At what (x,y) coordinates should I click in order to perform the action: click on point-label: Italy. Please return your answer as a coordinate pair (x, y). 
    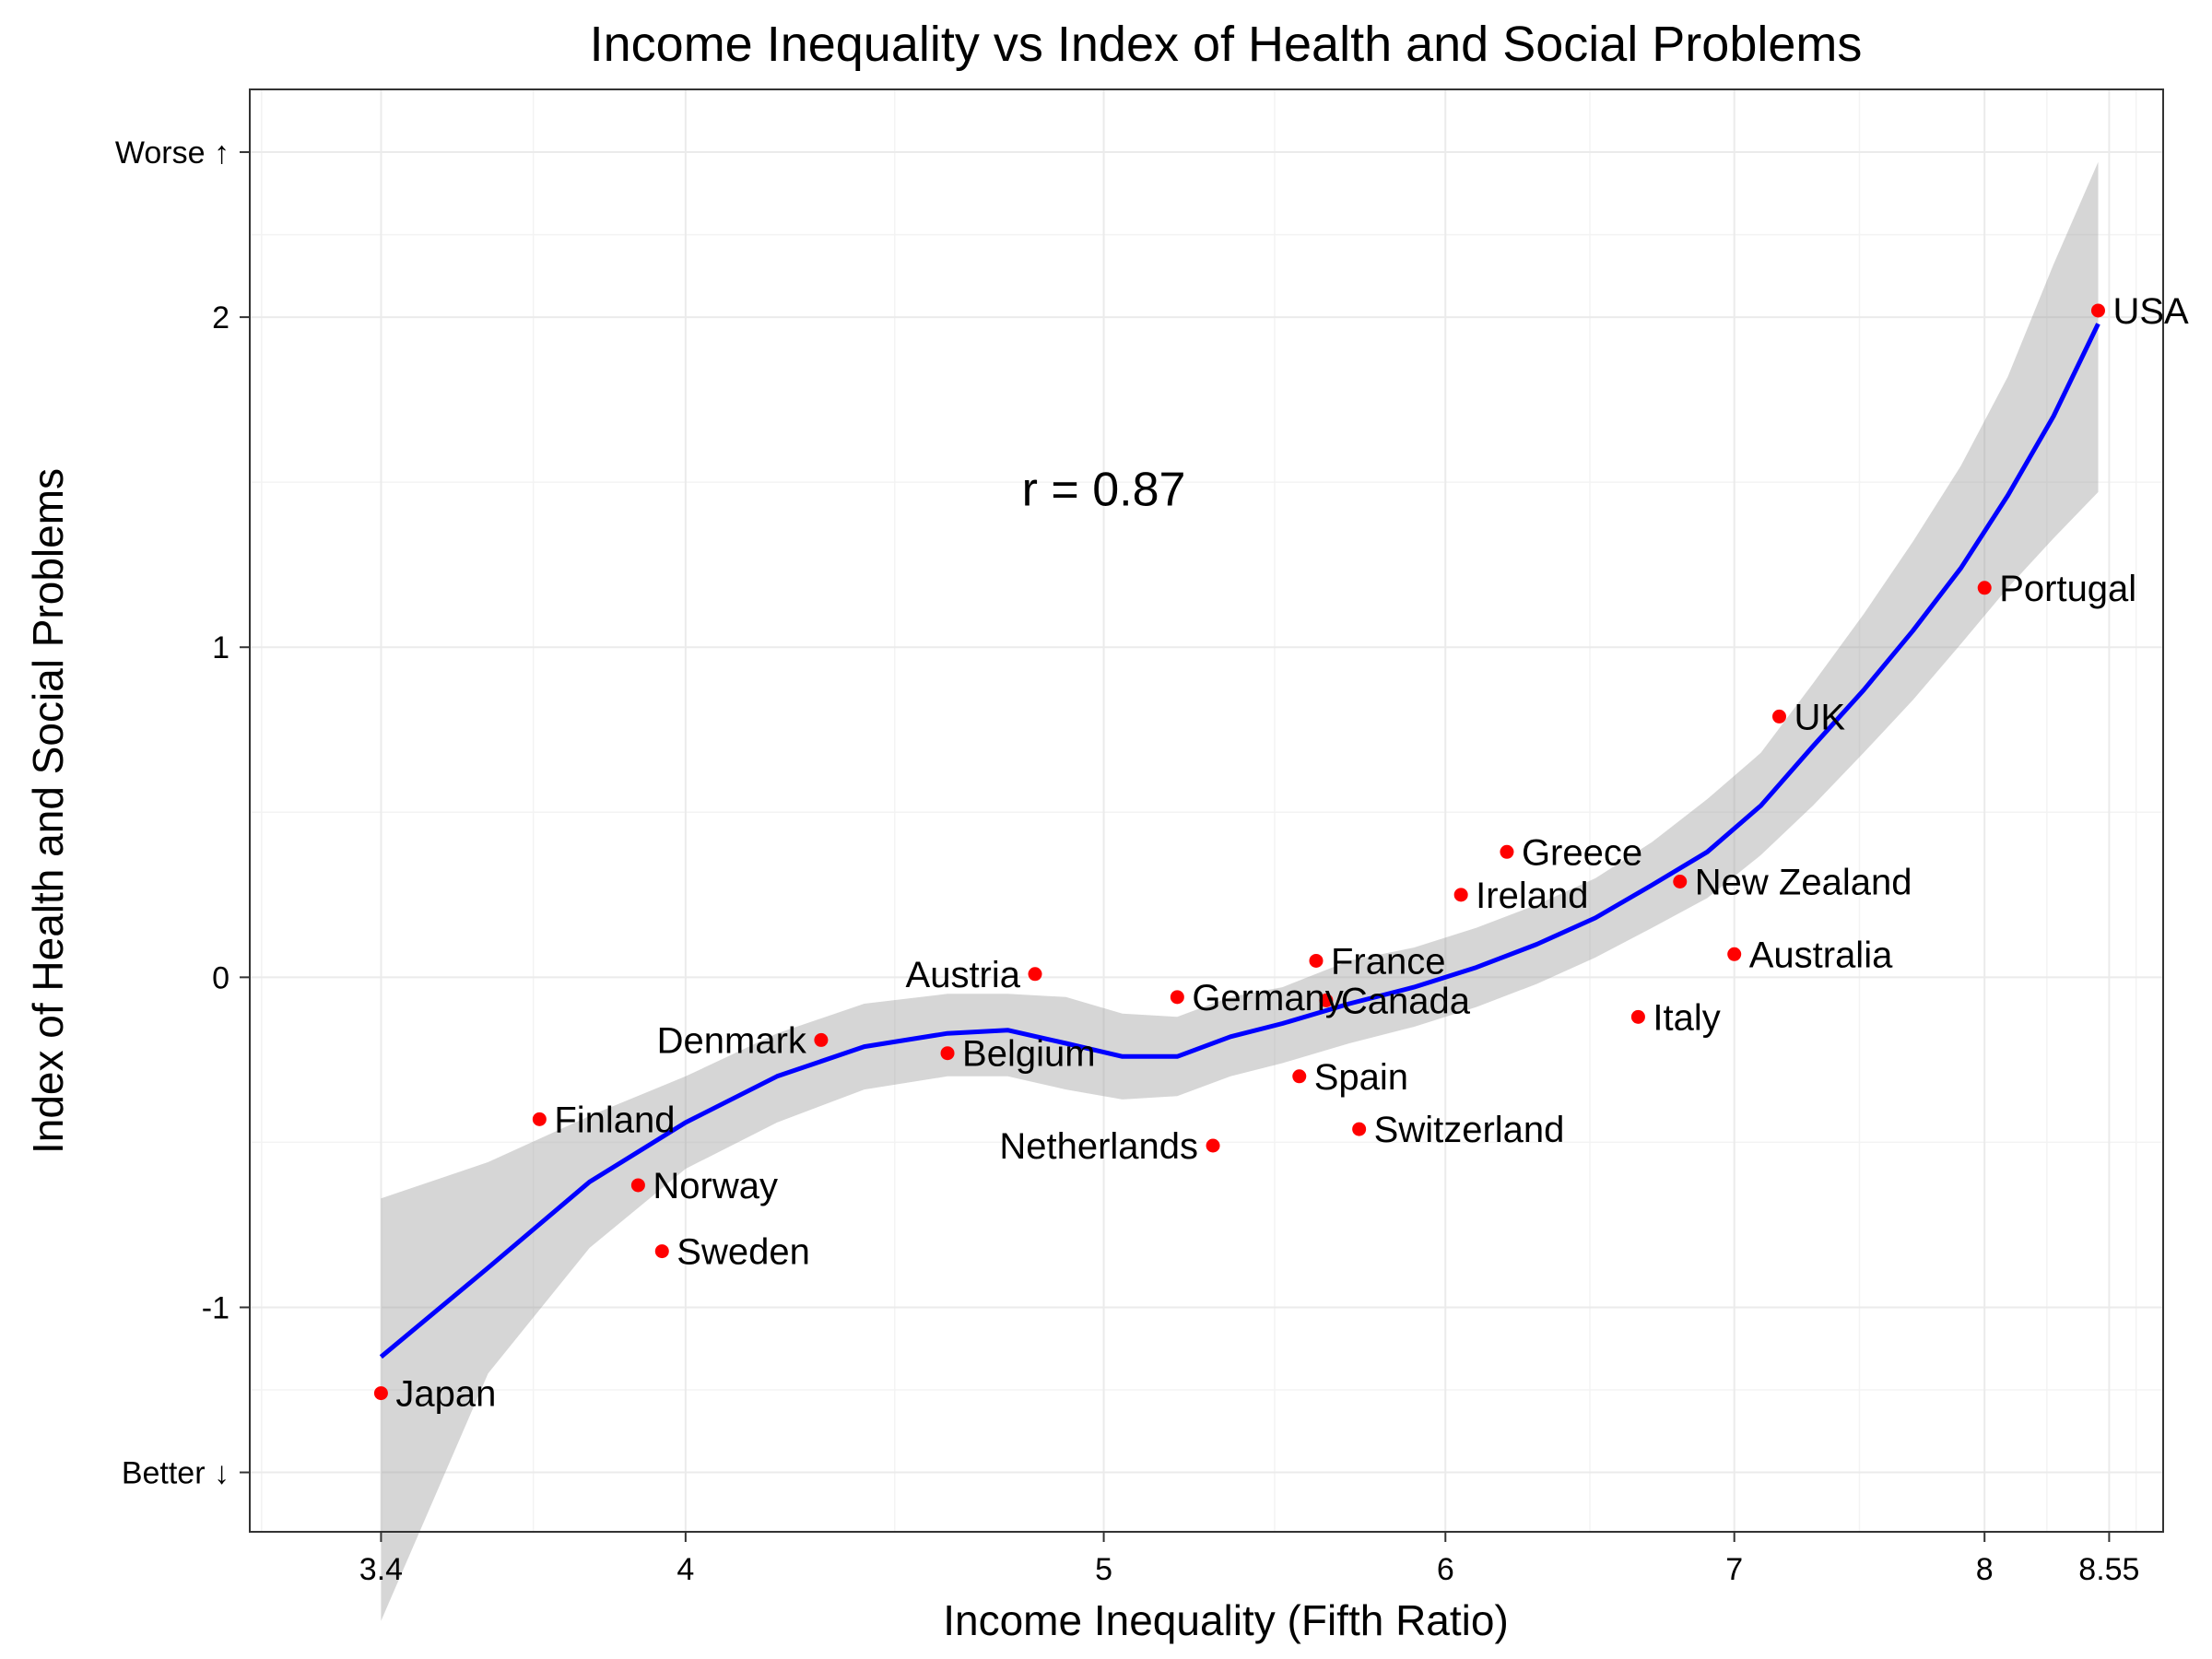
    Looking at the image, I should click on (1686, 1017).